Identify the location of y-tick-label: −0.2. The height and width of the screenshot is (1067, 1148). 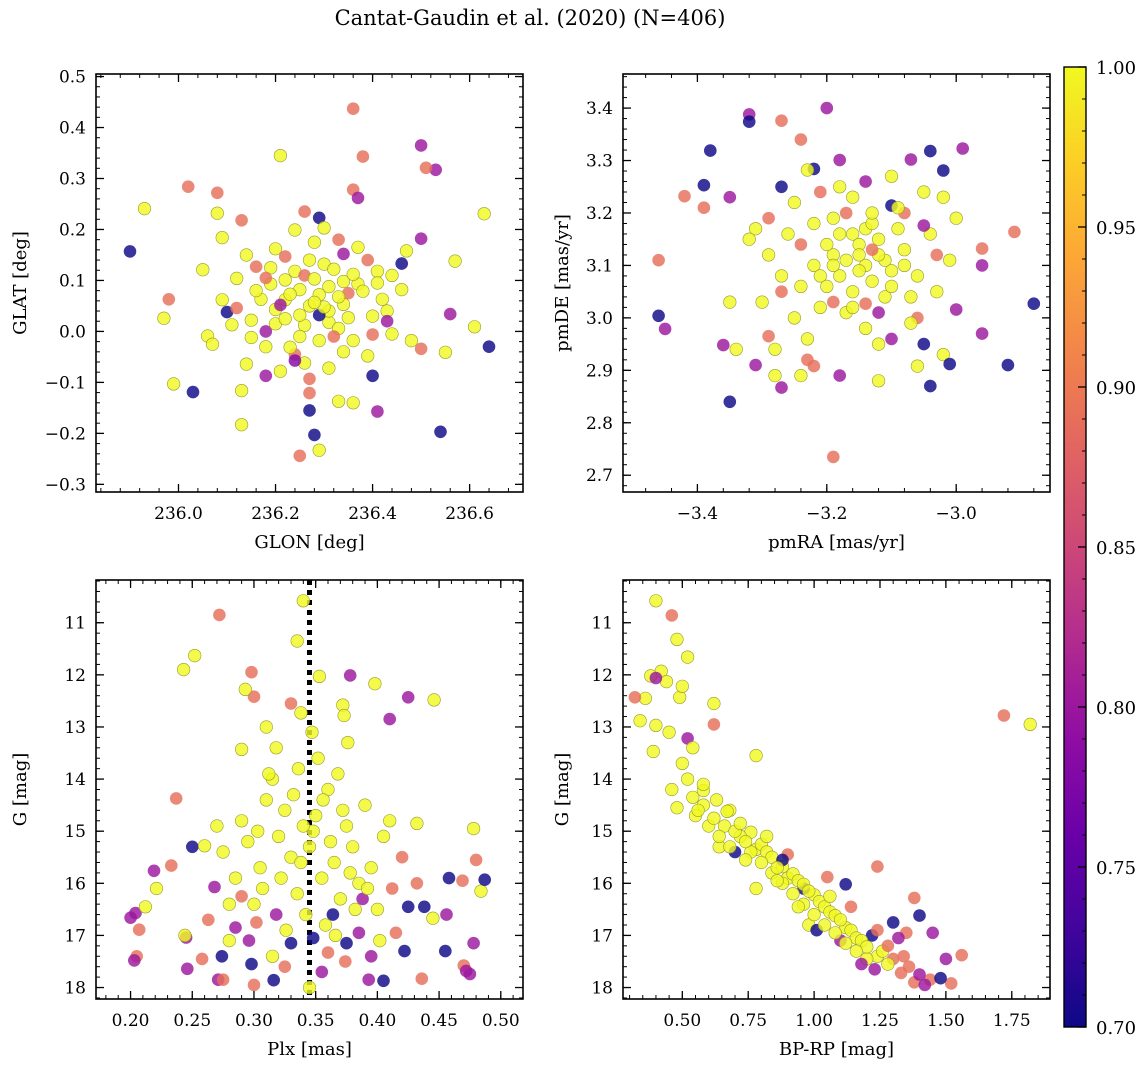
(65, 434).